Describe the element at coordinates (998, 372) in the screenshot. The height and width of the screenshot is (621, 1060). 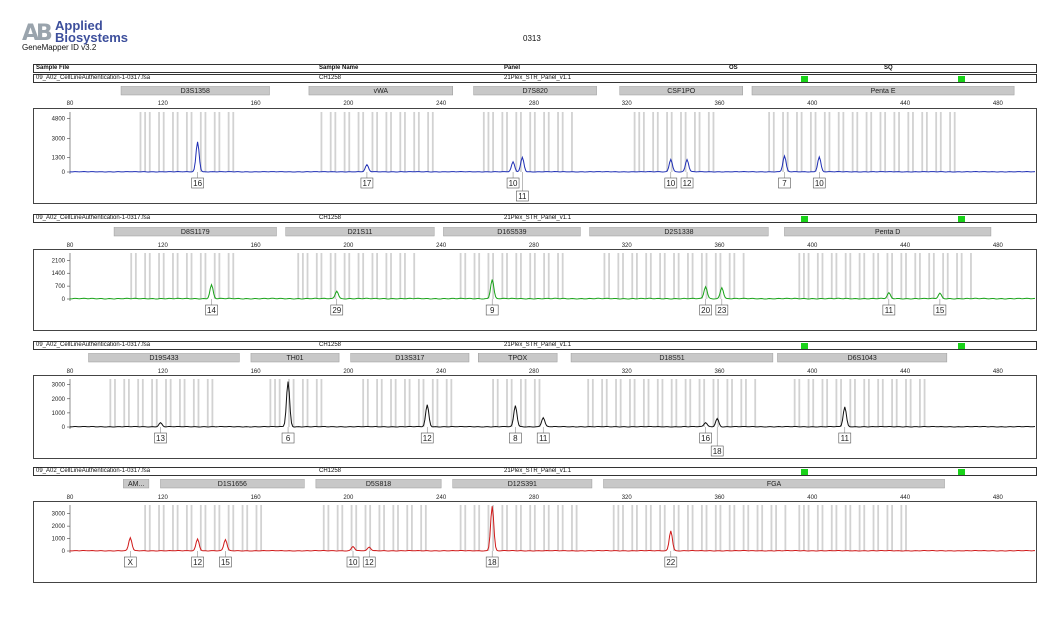
I see `x-tick-label: 480` at that location.